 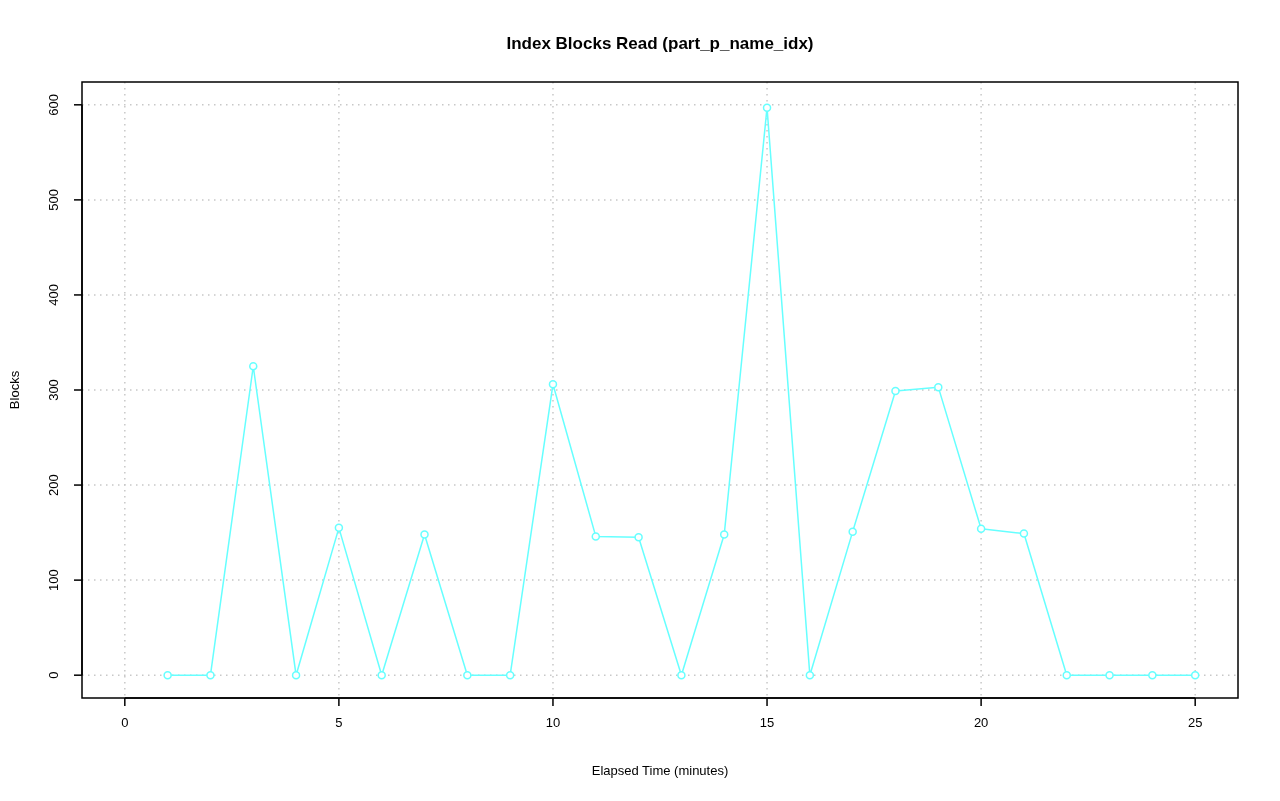 I want to click on y-tick-label: 300, so click(x=53, y=390).